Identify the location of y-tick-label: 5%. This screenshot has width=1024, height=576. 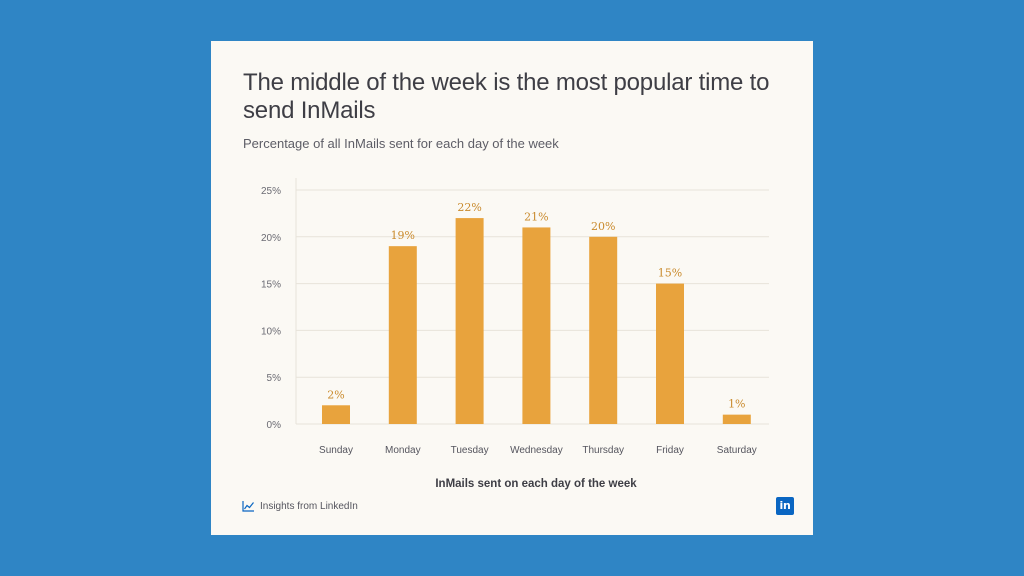
(274, 378).